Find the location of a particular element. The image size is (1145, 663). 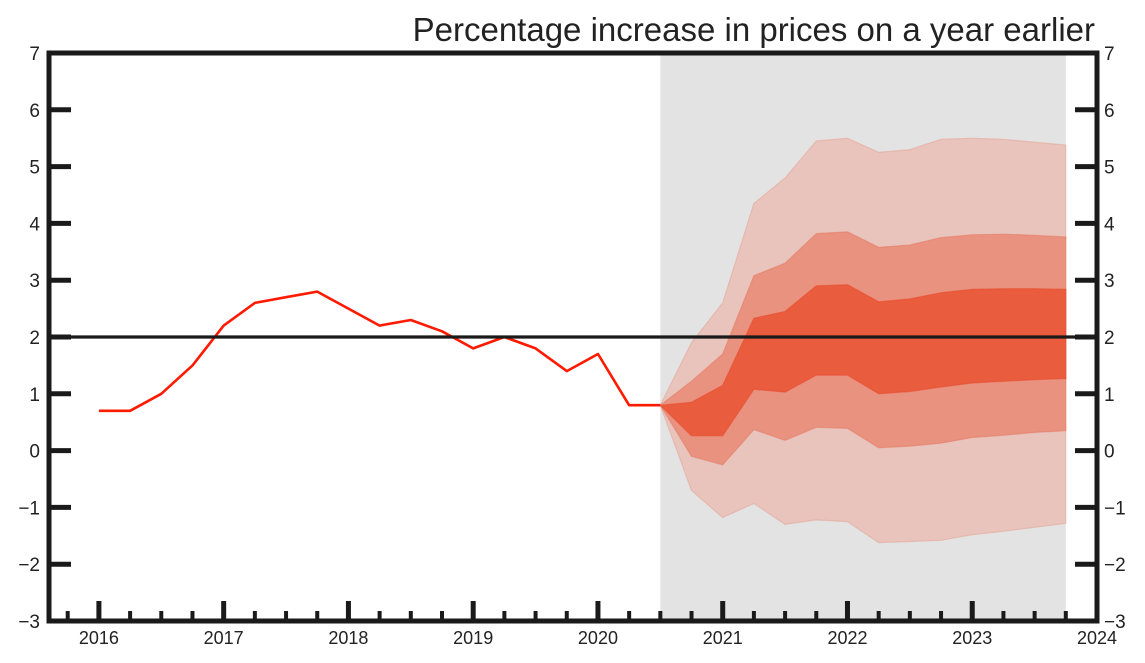

y-tick-label-right: 6 is located at coordinates (1109, 111).